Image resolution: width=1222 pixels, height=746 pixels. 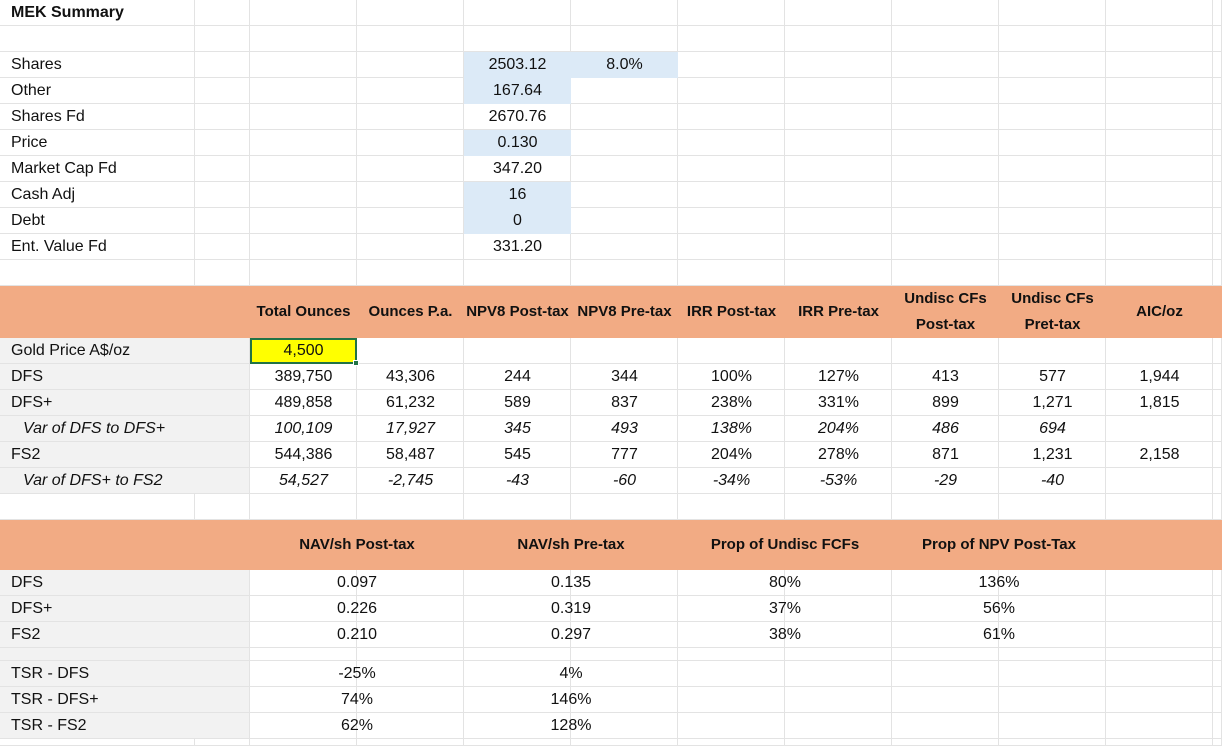 What do you see at coordinates (1159, 454) in the screenshot?
I see `cell-value: 2,158` at bounding box center [1159, 454].